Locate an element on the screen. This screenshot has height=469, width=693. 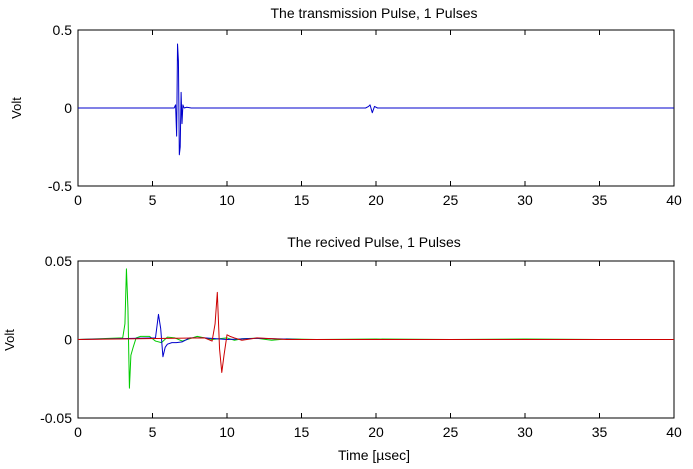
chart-title: The recived Pulse, 1 Pulses is located at coordinates (374, 242).